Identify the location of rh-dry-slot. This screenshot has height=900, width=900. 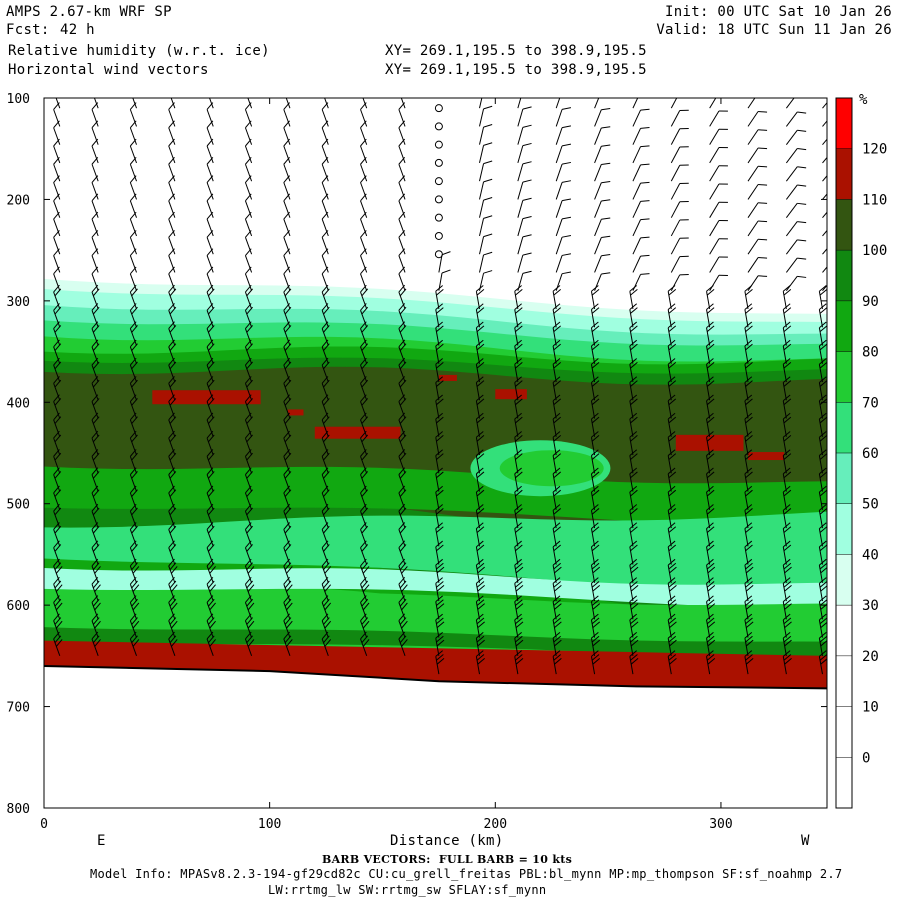
(435, 588).